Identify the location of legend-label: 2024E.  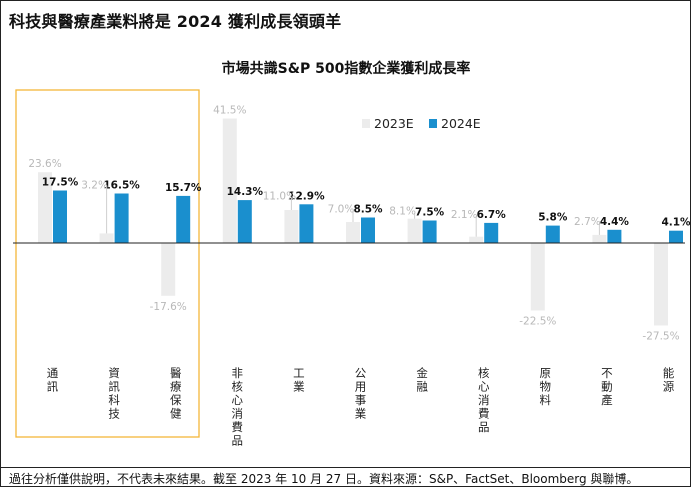
(461, 123).